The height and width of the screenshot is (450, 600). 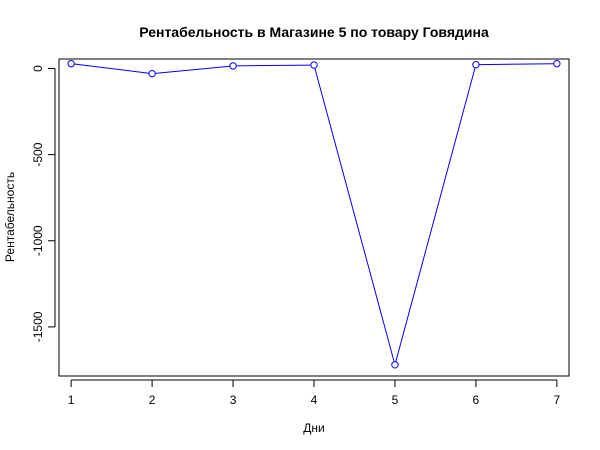 What do you see at coordinates (38, 240) in the screenshot?
I see `y-tick-label: -1000` at bounding box center [38, 240].